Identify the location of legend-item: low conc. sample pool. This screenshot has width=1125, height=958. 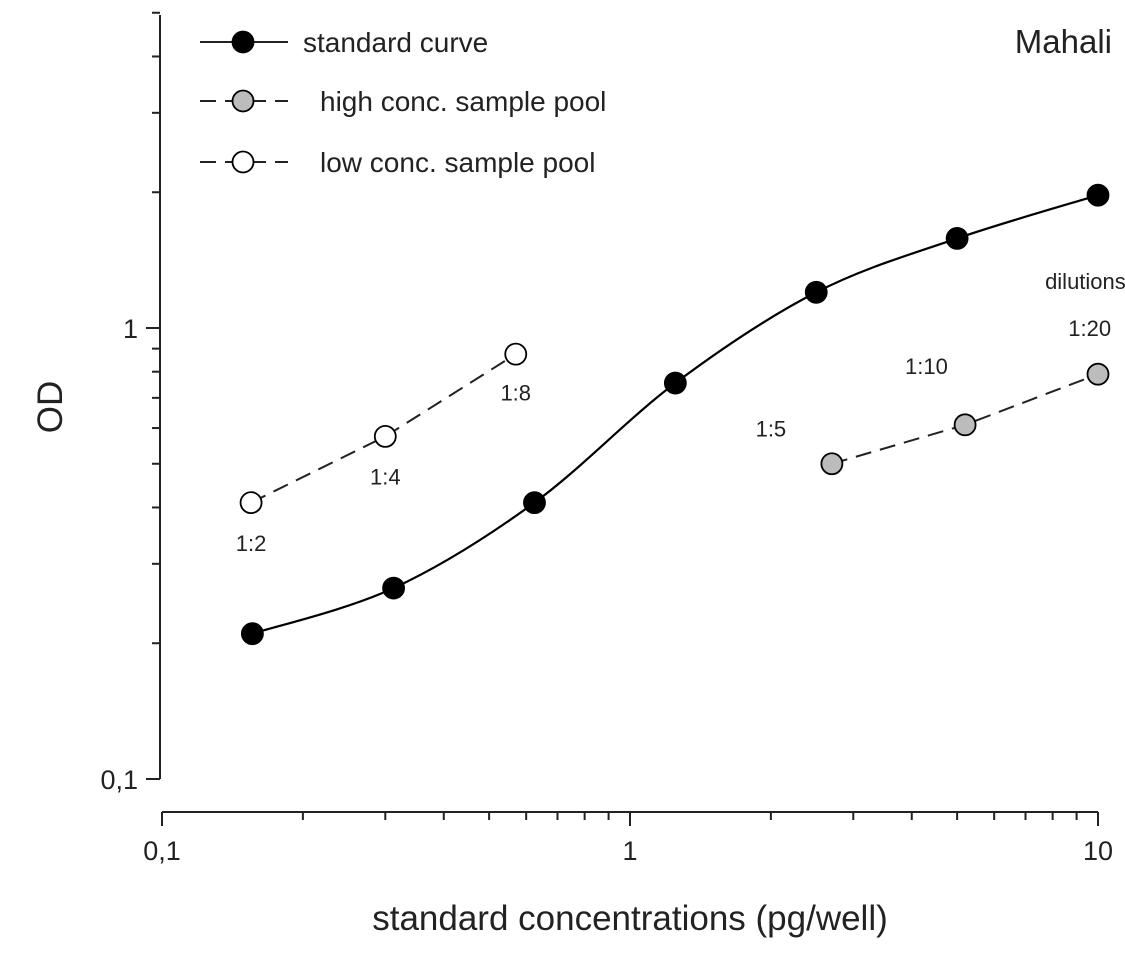
(397, 162).